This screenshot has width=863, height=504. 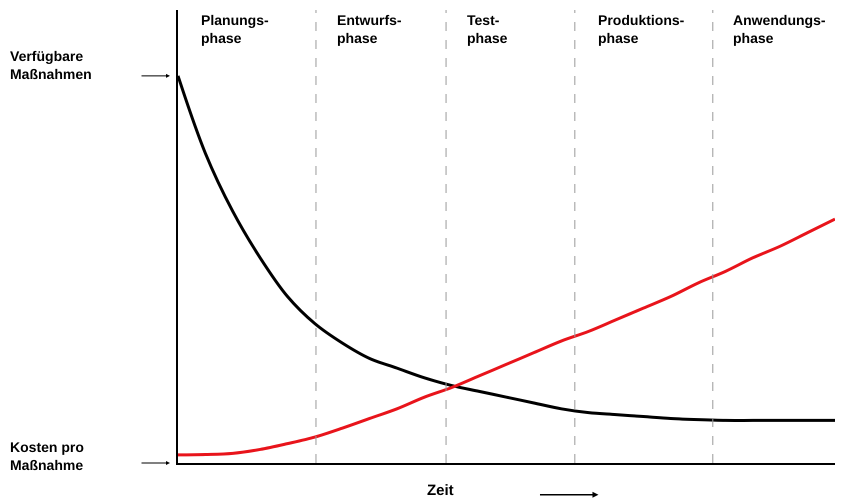 What do you see at coordinates (641, 29) in the screenshot?
I see `text: Produktions- phase` at bounding box center [641, 29].